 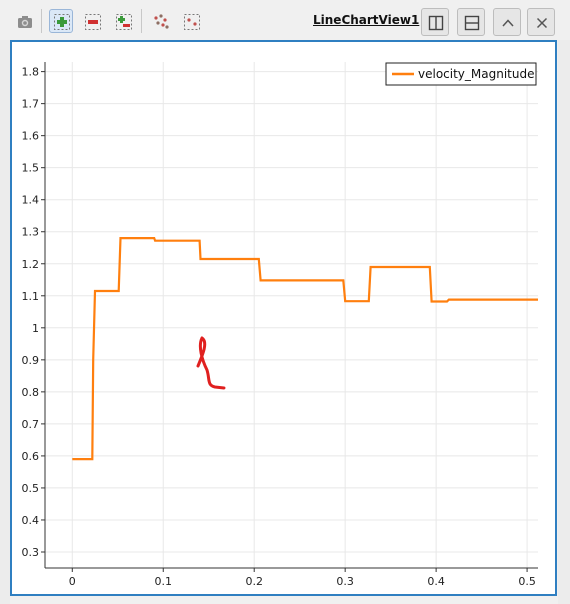 I want to click on split-vertical-button, so click(x=471, y=22).